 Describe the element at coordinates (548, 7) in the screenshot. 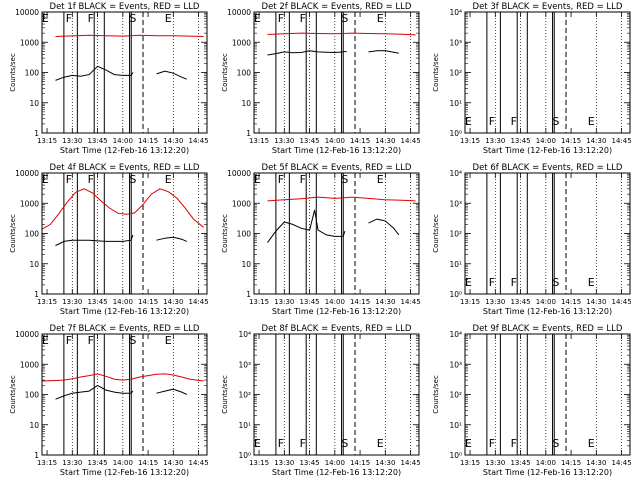

I see `panel-title: Det 3f BLACK = Events, RED = LLD` at that location.